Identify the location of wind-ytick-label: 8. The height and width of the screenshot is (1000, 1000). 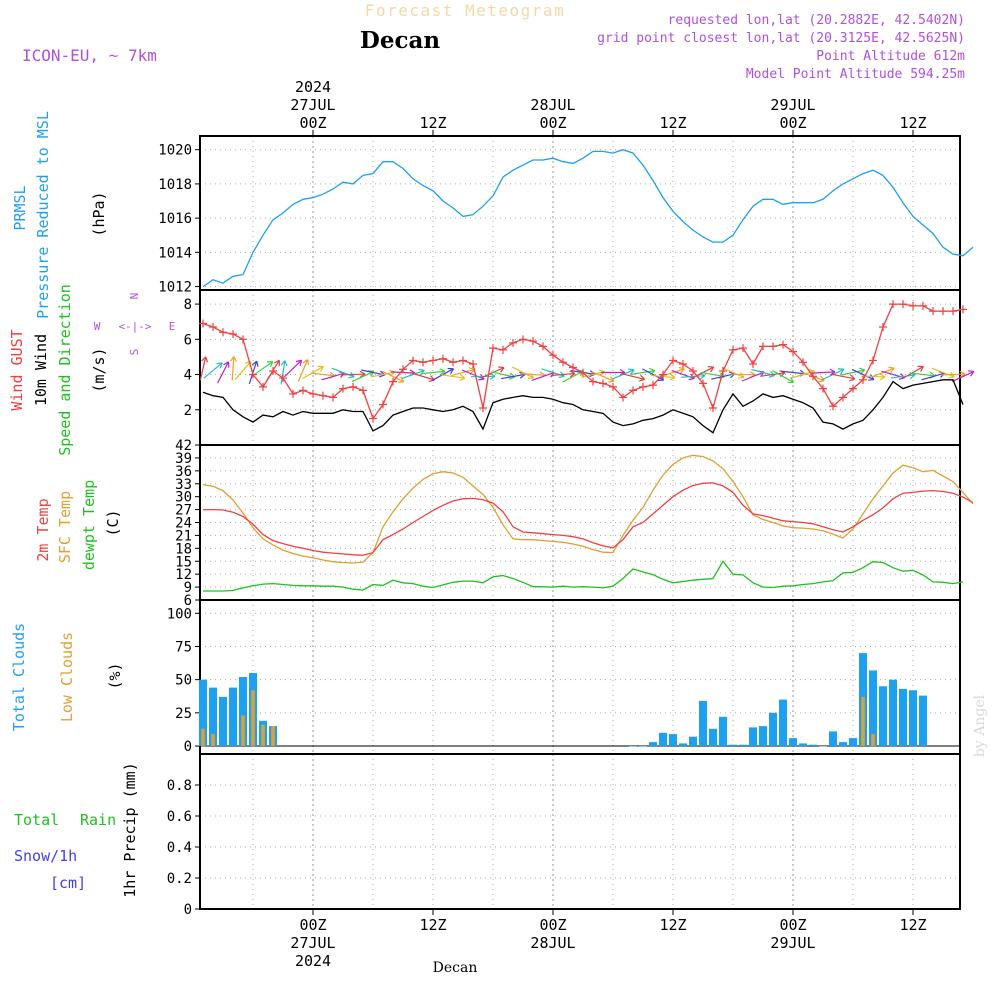
(188, 305).